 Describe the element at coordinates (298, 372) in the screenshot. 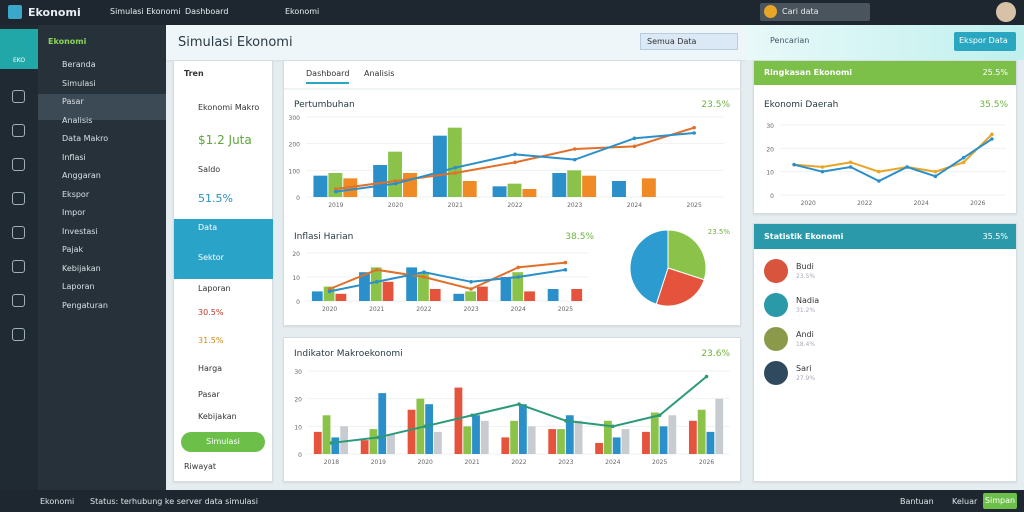

I see `y-tick-label: 30` at that location.